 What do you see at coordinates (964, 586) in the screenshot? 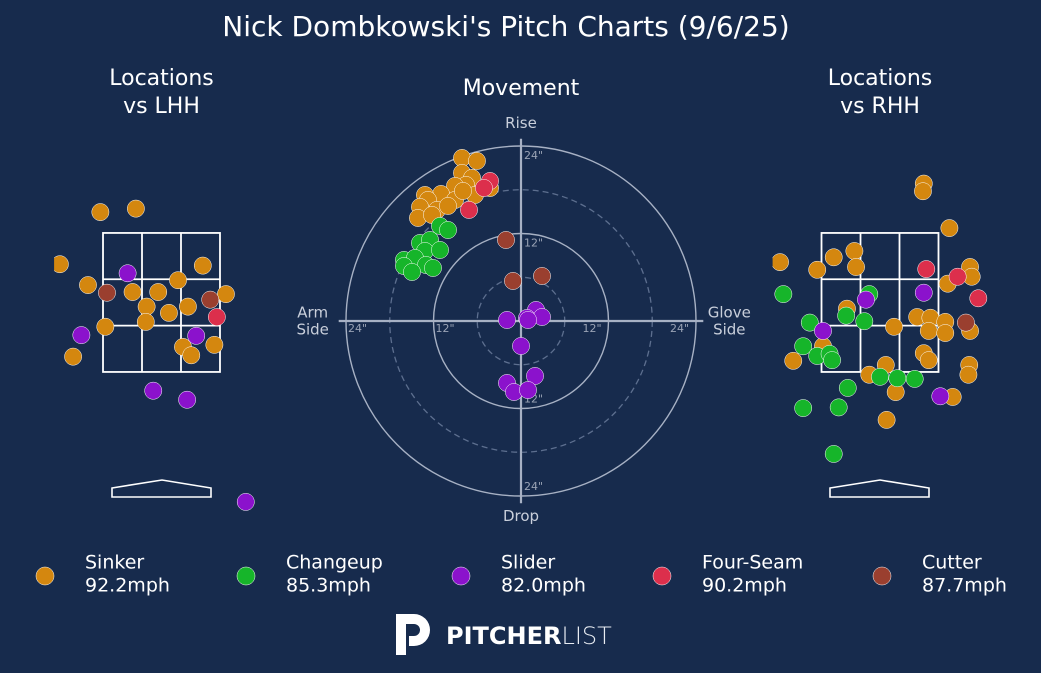
I see `legend-speed: 87.7mph` at bounding box center [964, 586].